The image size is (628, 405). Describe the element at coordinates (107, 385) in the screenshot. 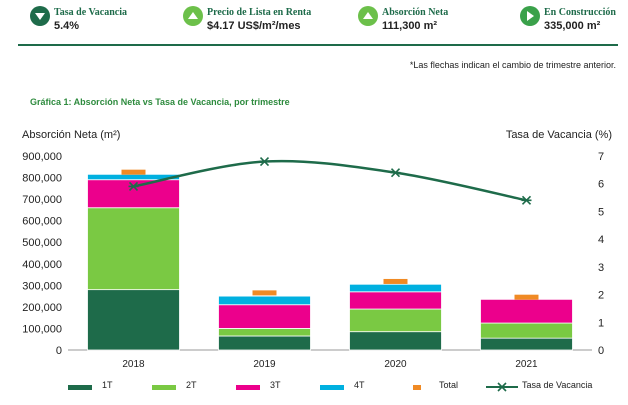

I see `legend-label: 1T` at that location.